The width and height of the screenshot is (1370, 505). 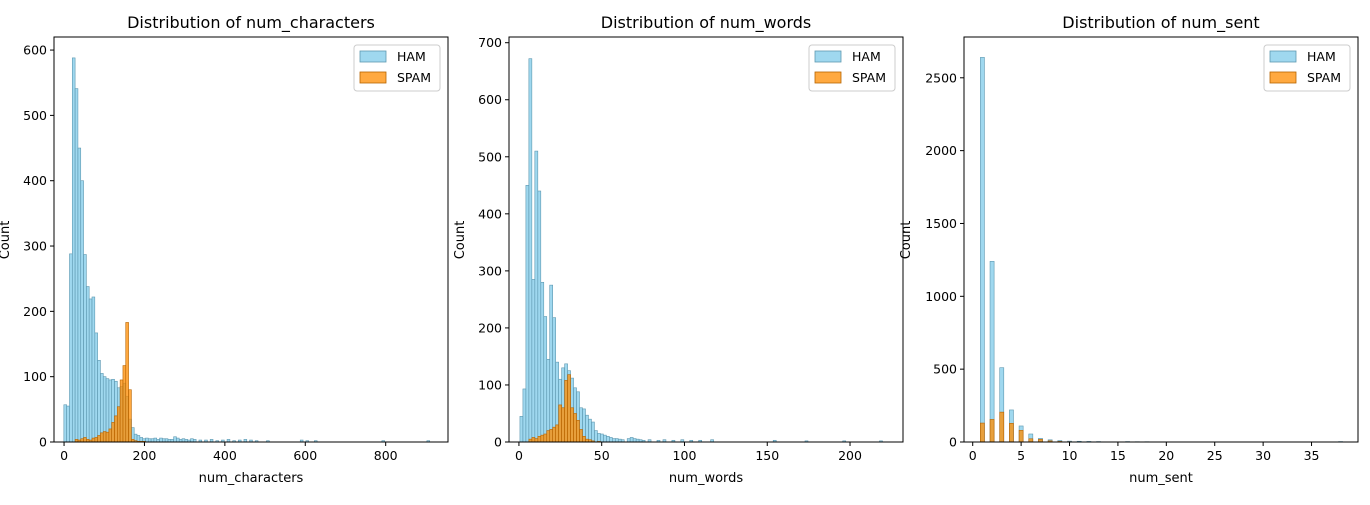 What do you see at coordinates (1021, 455) in the screenshot?
I see `x-tick-label: 5` at bounding box center [1021, 455].